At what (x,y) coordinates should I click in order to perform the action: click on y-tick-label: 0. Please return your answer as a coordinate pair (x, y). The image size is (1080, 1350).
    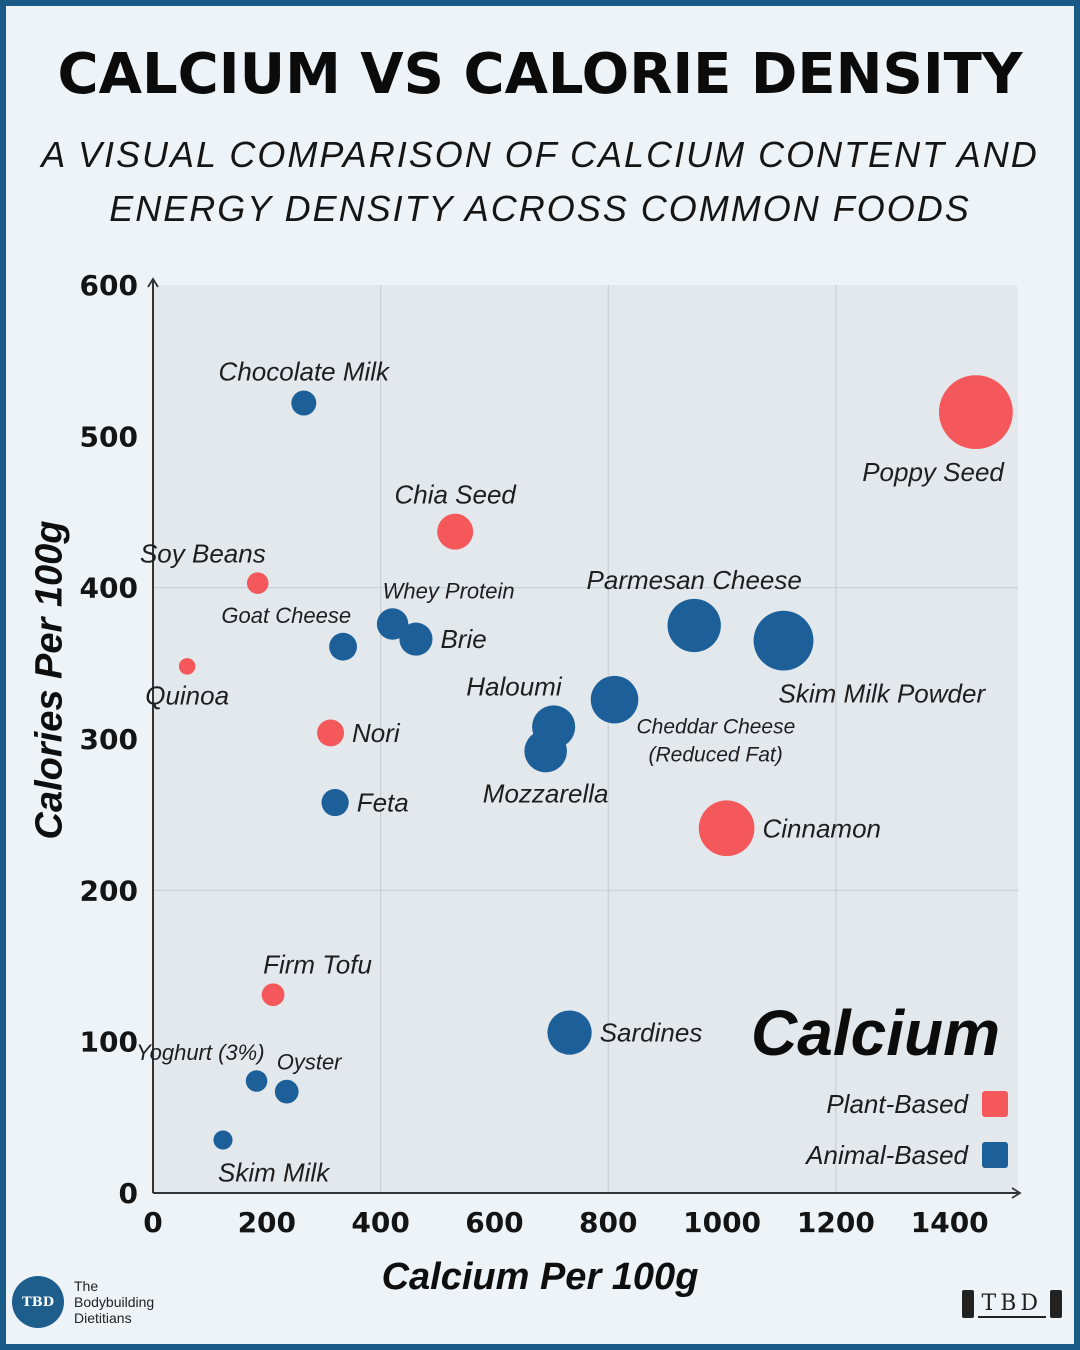
    Looking at the image, I should click on (128, 1193).